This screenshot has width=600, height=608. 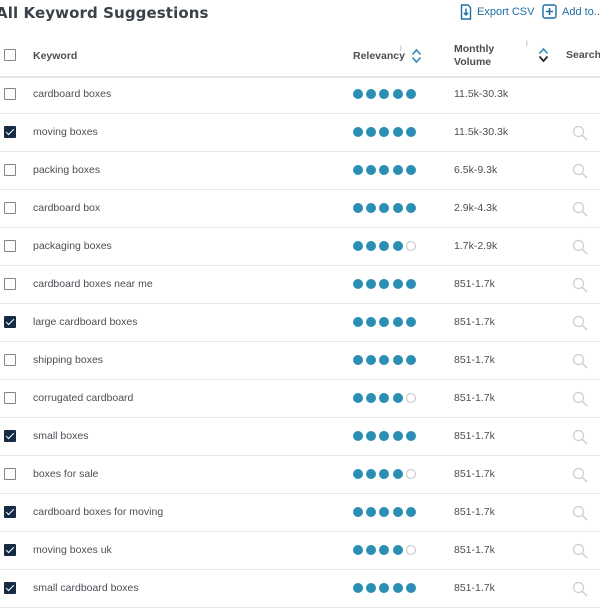 I want to click on keyword-text: cardboard box, so click(x=67, y=208).